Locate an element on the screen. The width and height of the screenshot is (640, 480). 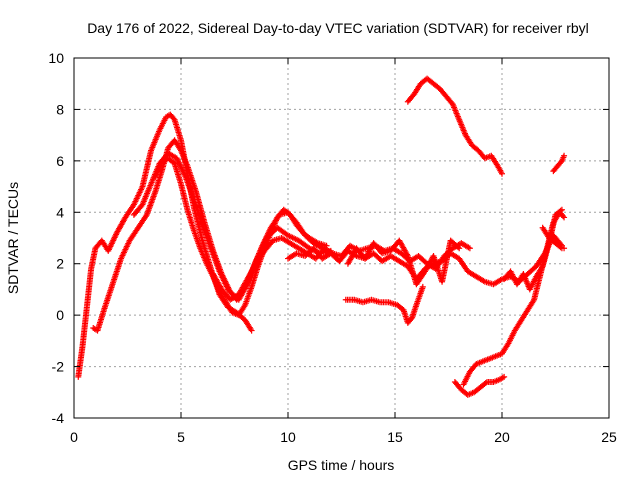
x-axis-label: GPS time / hours is located at coordinates (341, 465).